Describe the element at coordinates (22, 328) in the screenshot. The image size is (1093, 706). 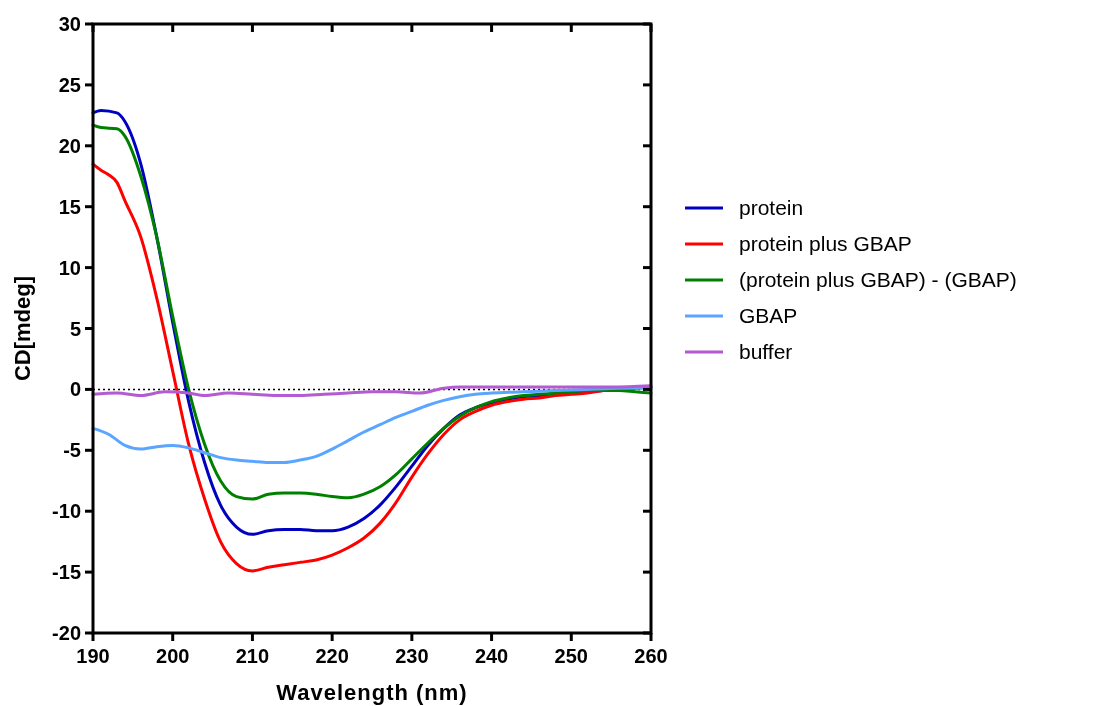
I see `y-axis-title: CD[mdeg]` at that location.